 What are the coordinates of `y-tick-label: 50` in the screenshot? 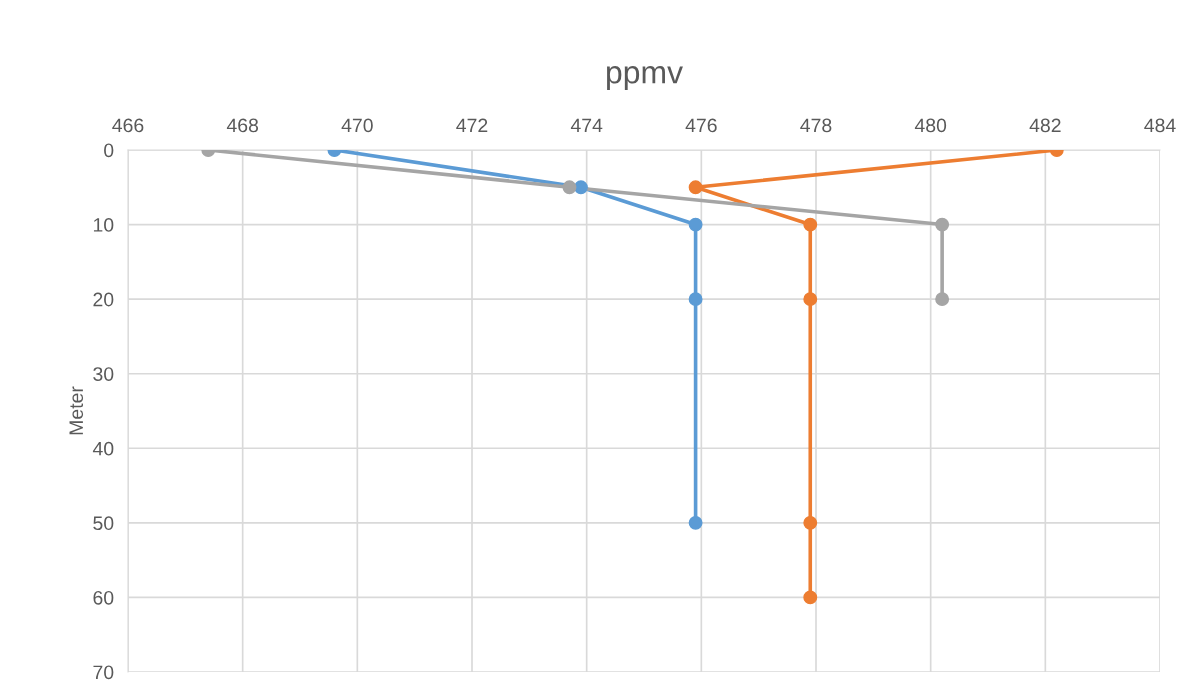 It's located at (103, 523).